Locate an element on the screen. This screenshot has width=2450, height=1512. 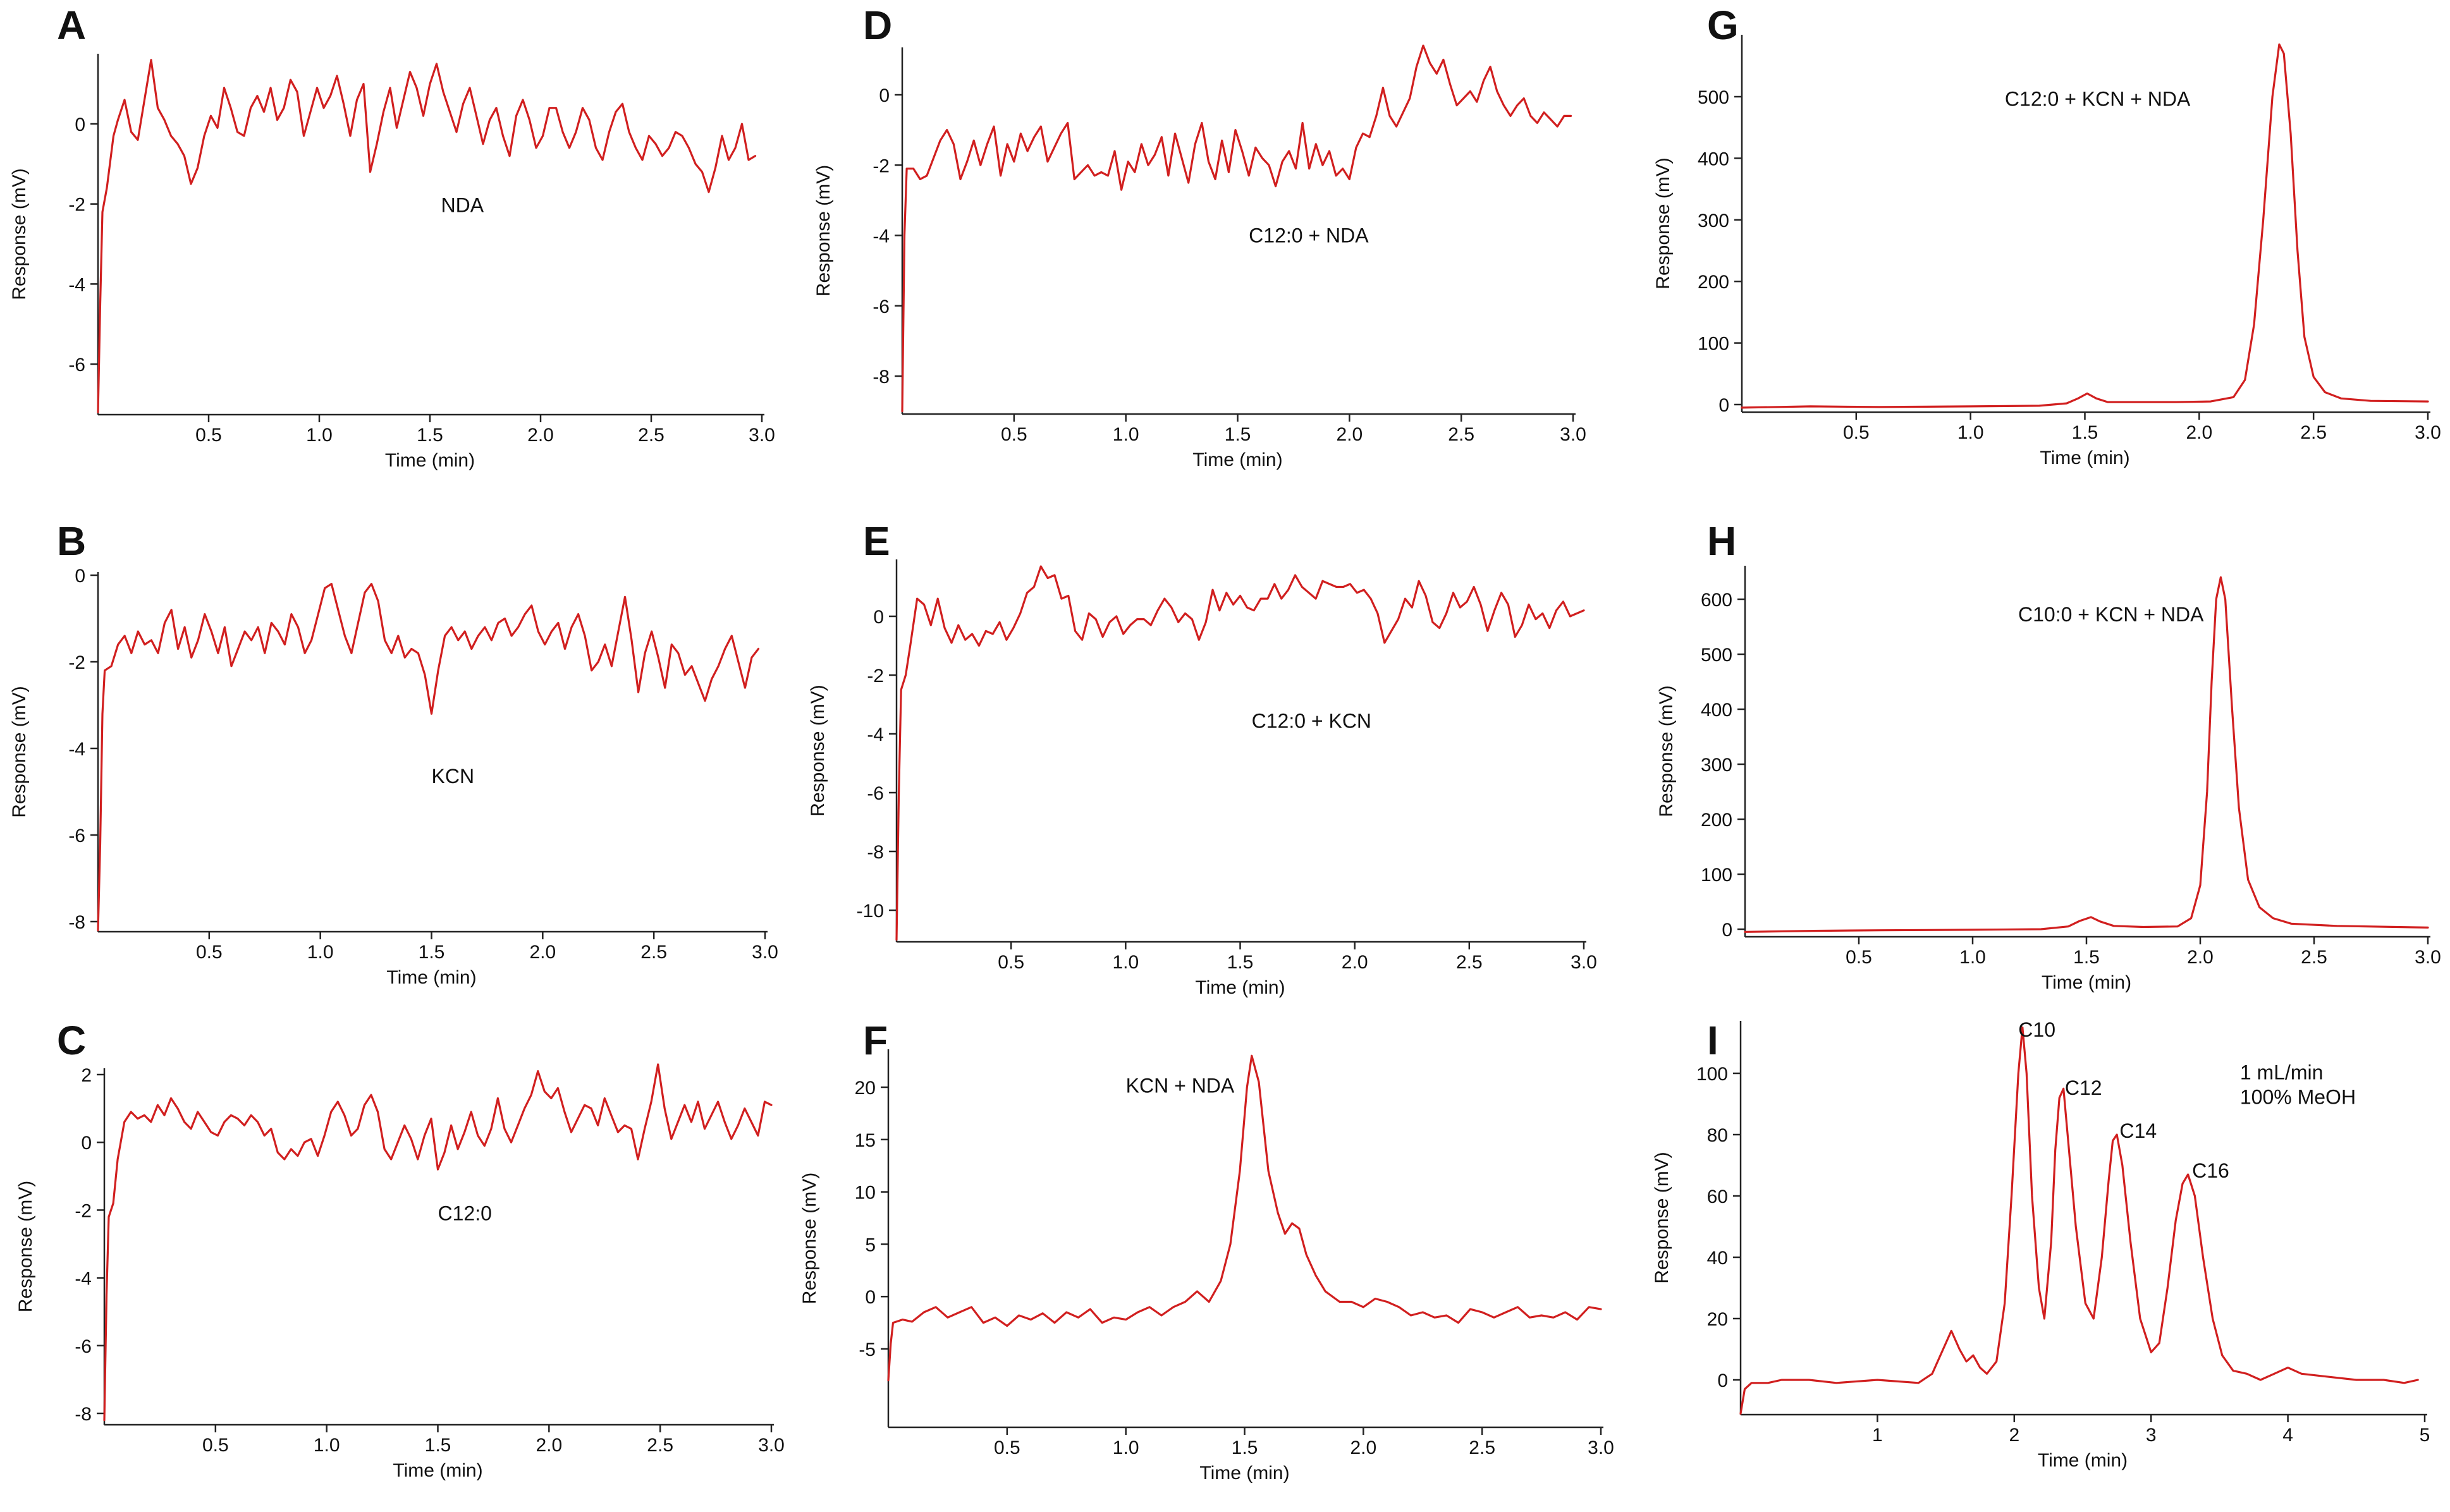
y-tick-label-e: -2 is located at coordinates (875, 676).